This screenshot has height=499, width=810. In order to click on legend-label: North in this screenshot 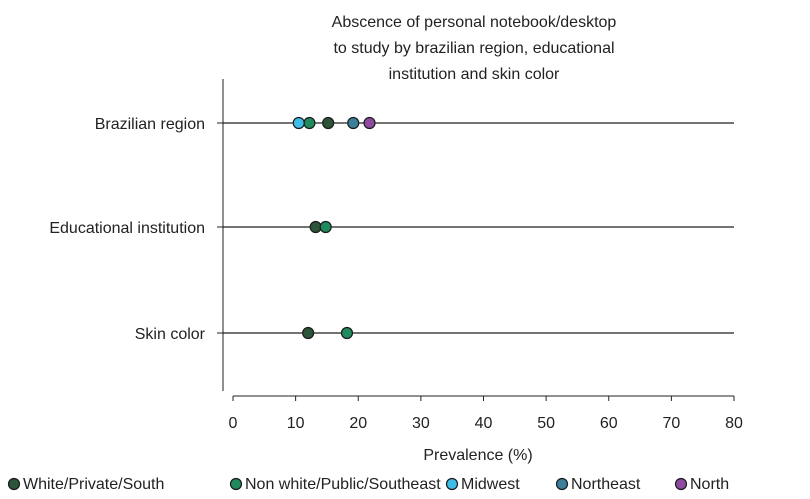, I will do `click(709, 484)`.